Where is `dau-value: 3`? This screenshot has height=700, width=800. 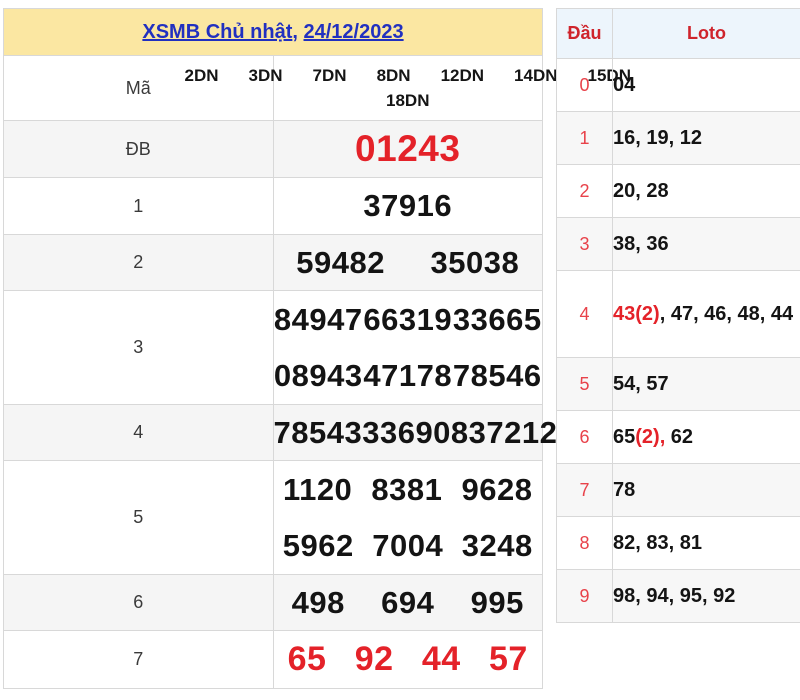
dau-value: 3 is located at coordinates (584, 244).